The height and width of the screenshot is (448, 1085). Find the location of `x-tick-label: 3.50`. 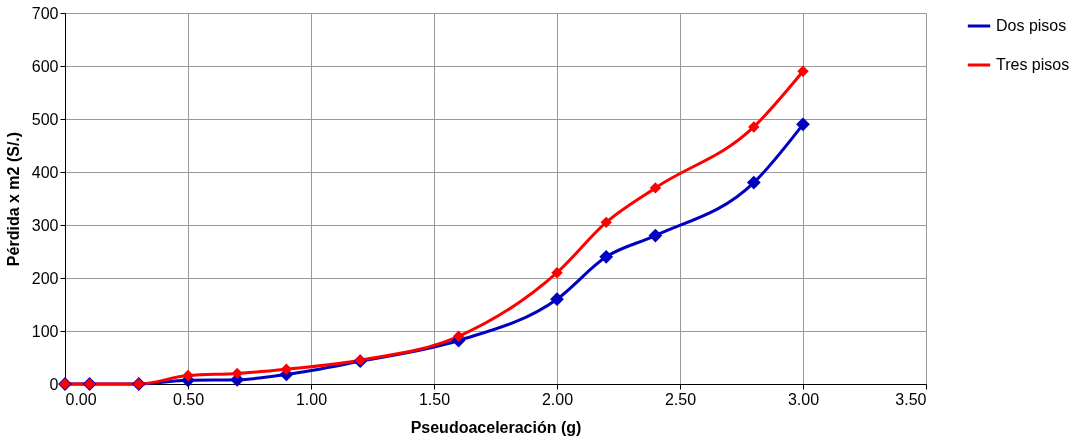

x-tick-label: 3.50 is located at coordinates (911, 399).